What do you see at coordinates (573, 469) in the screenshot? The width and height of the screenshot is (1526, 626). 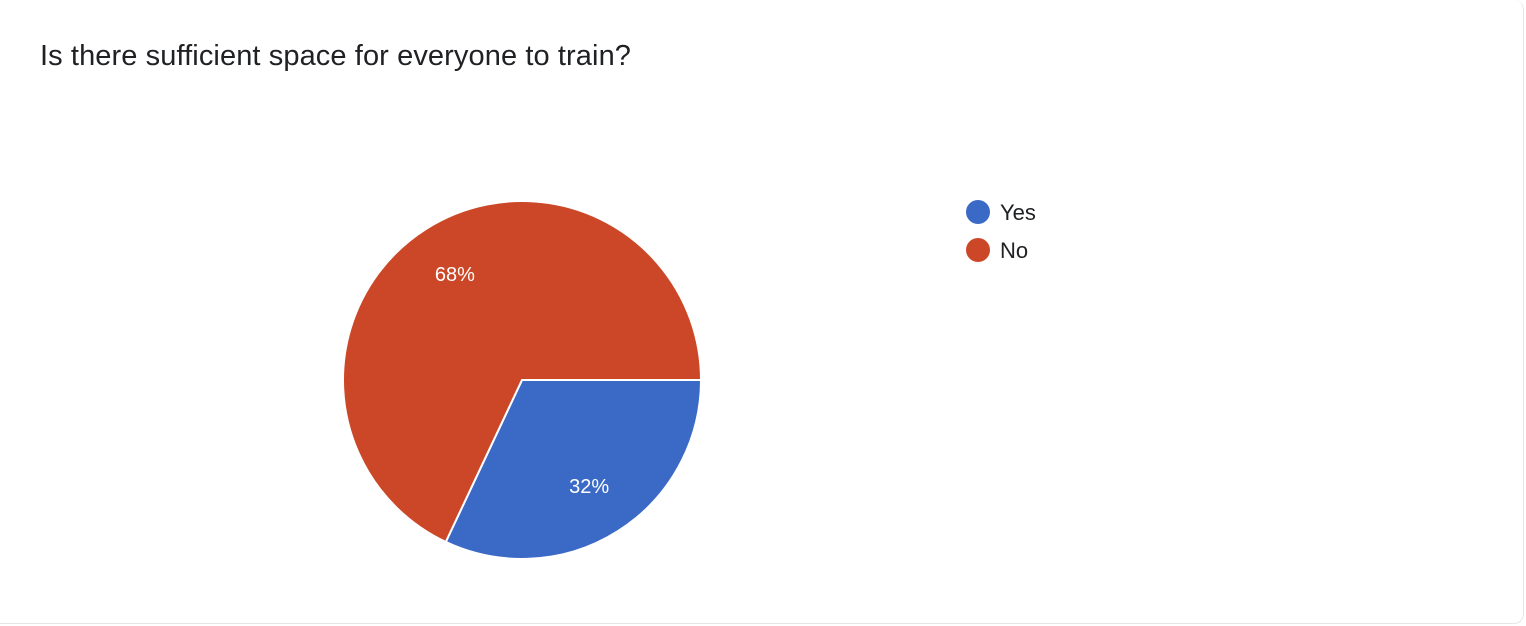 I see `pie-slice-yes` at bounding box center [573, 469].